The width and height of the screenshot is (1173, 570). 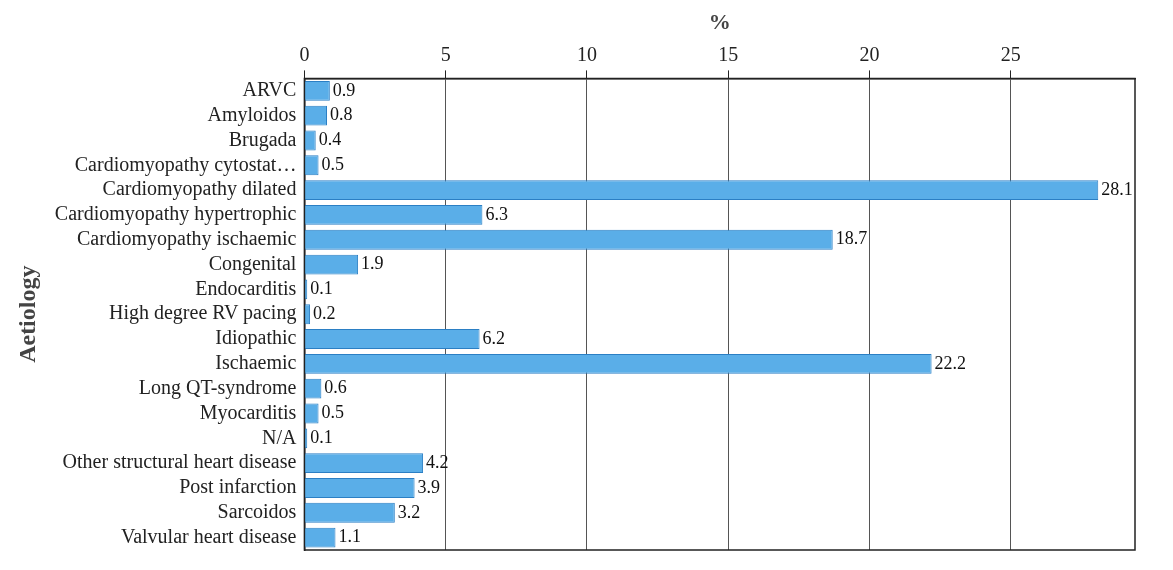 What do you see at coordinates (851, 238) in the screenshot?
I see `data-label: 18.7` at bounding box center [851, 238].